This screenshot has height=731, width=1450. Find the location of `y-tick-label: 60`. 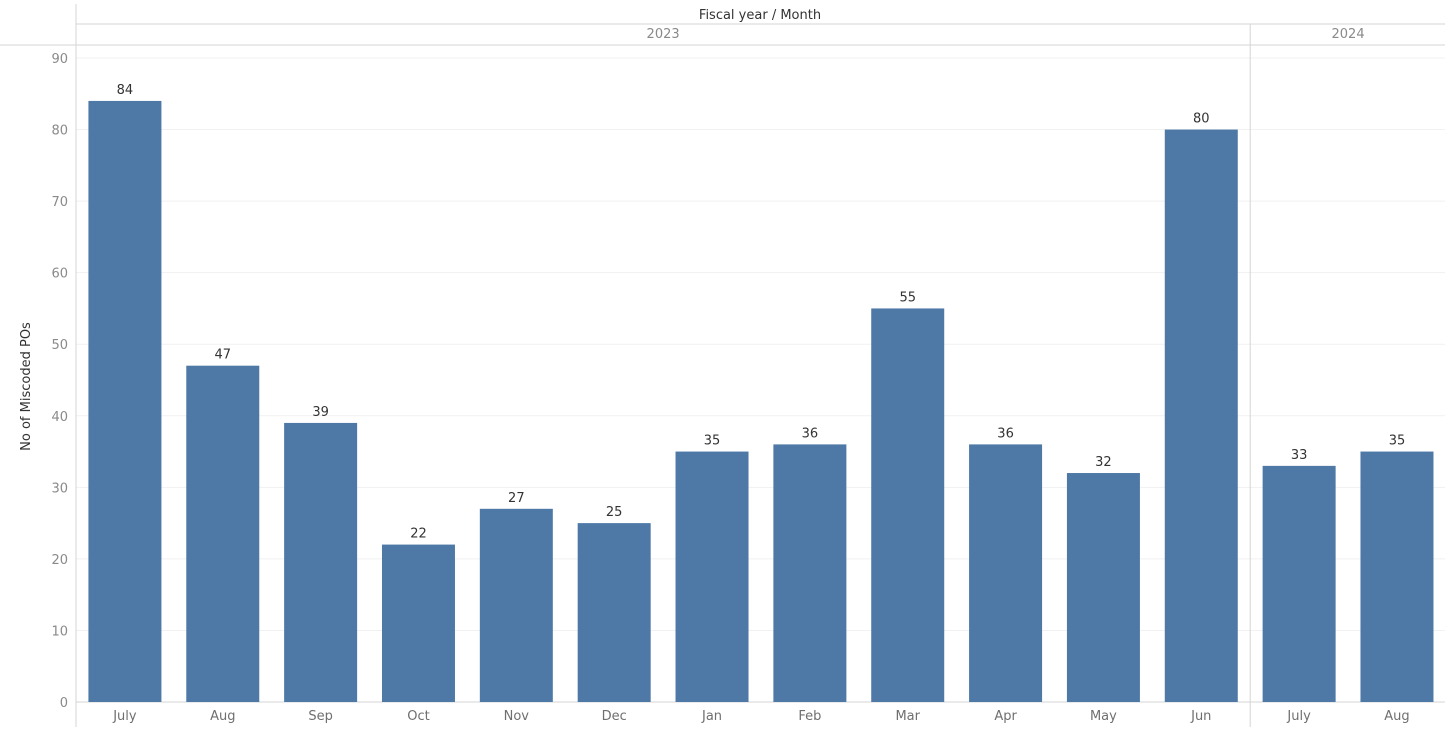

y-tick-label: 60 is located at coordinates (59, 274).